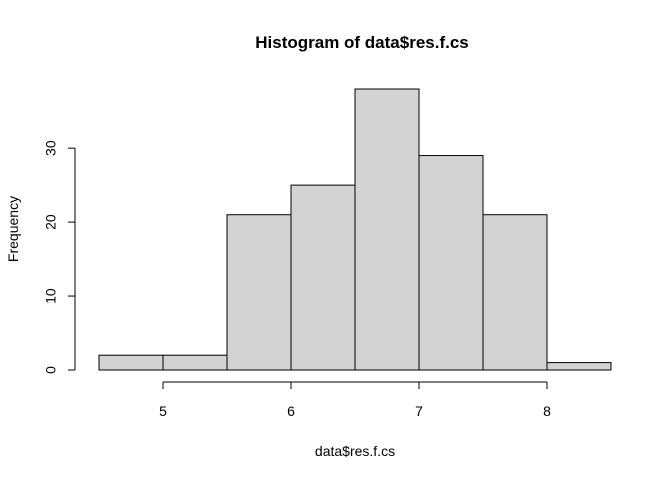 Image resolution: width=672 pixels, height=480 pixels. Describe the element at coordinates (291, 411) in the screenshot. I see `x-tick-label-6: 6` at that location.